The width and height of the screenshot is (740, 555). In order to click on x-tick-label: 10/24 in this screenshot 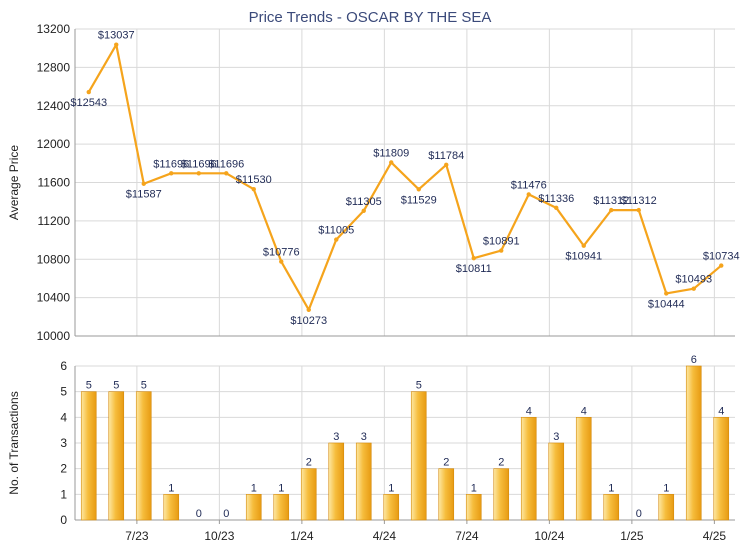, I will do `click(549, 536)`.